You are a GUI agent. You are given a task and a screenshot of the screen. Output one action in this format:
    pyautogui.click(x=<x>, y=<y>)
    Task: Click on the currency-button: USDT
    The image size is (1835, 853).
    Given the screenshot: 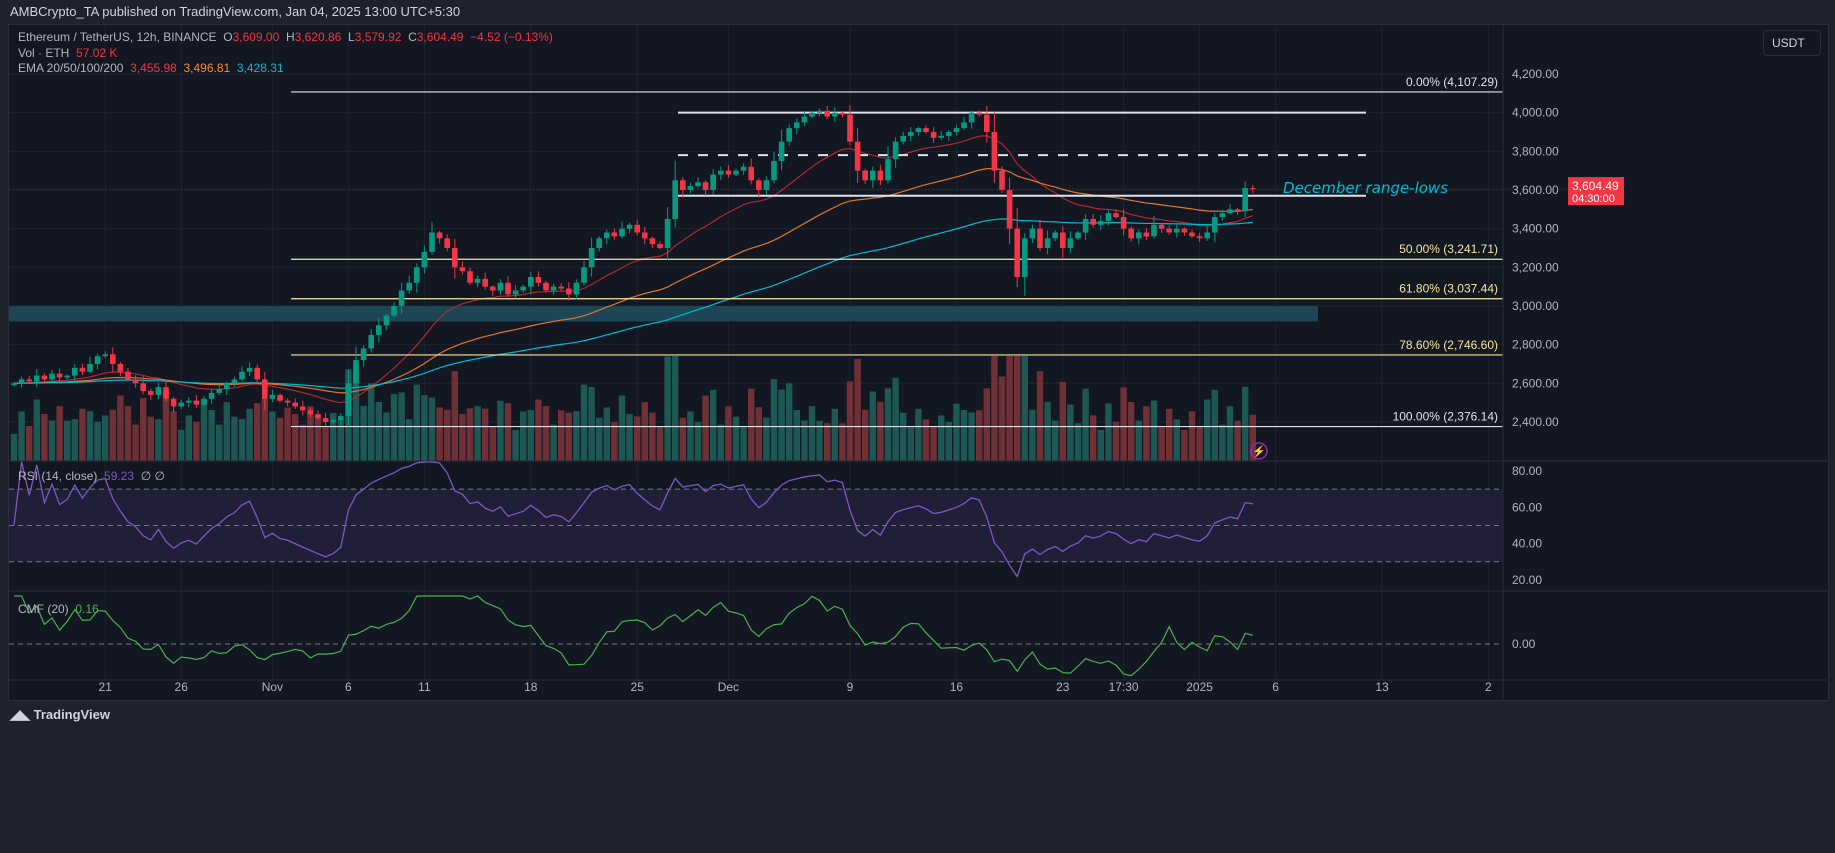 What is the action you would take?
    pyautogui.click(x=1792, y=43)
    